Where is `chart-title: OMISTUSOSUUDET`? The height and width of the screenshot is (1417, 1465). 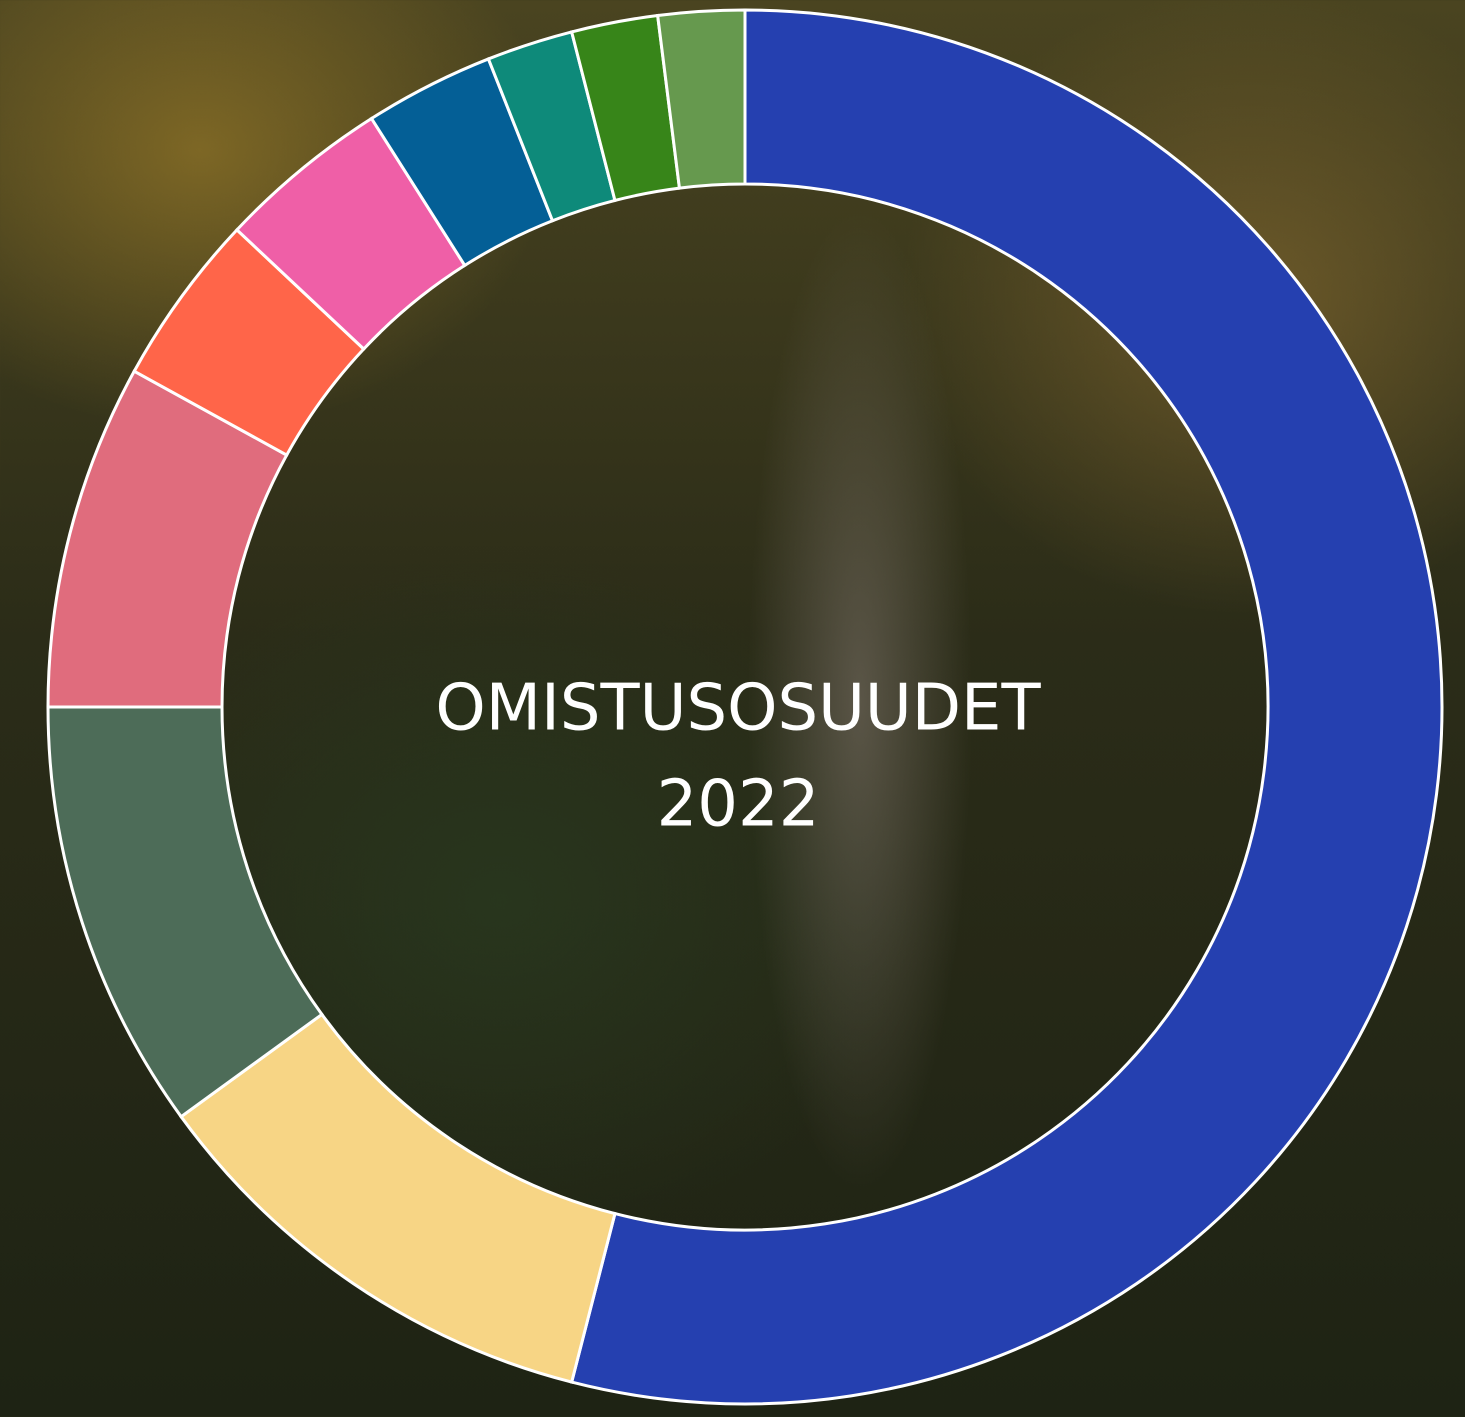 chart-title: OMISTUSOSUUDET is located at coordinates (738, 709).